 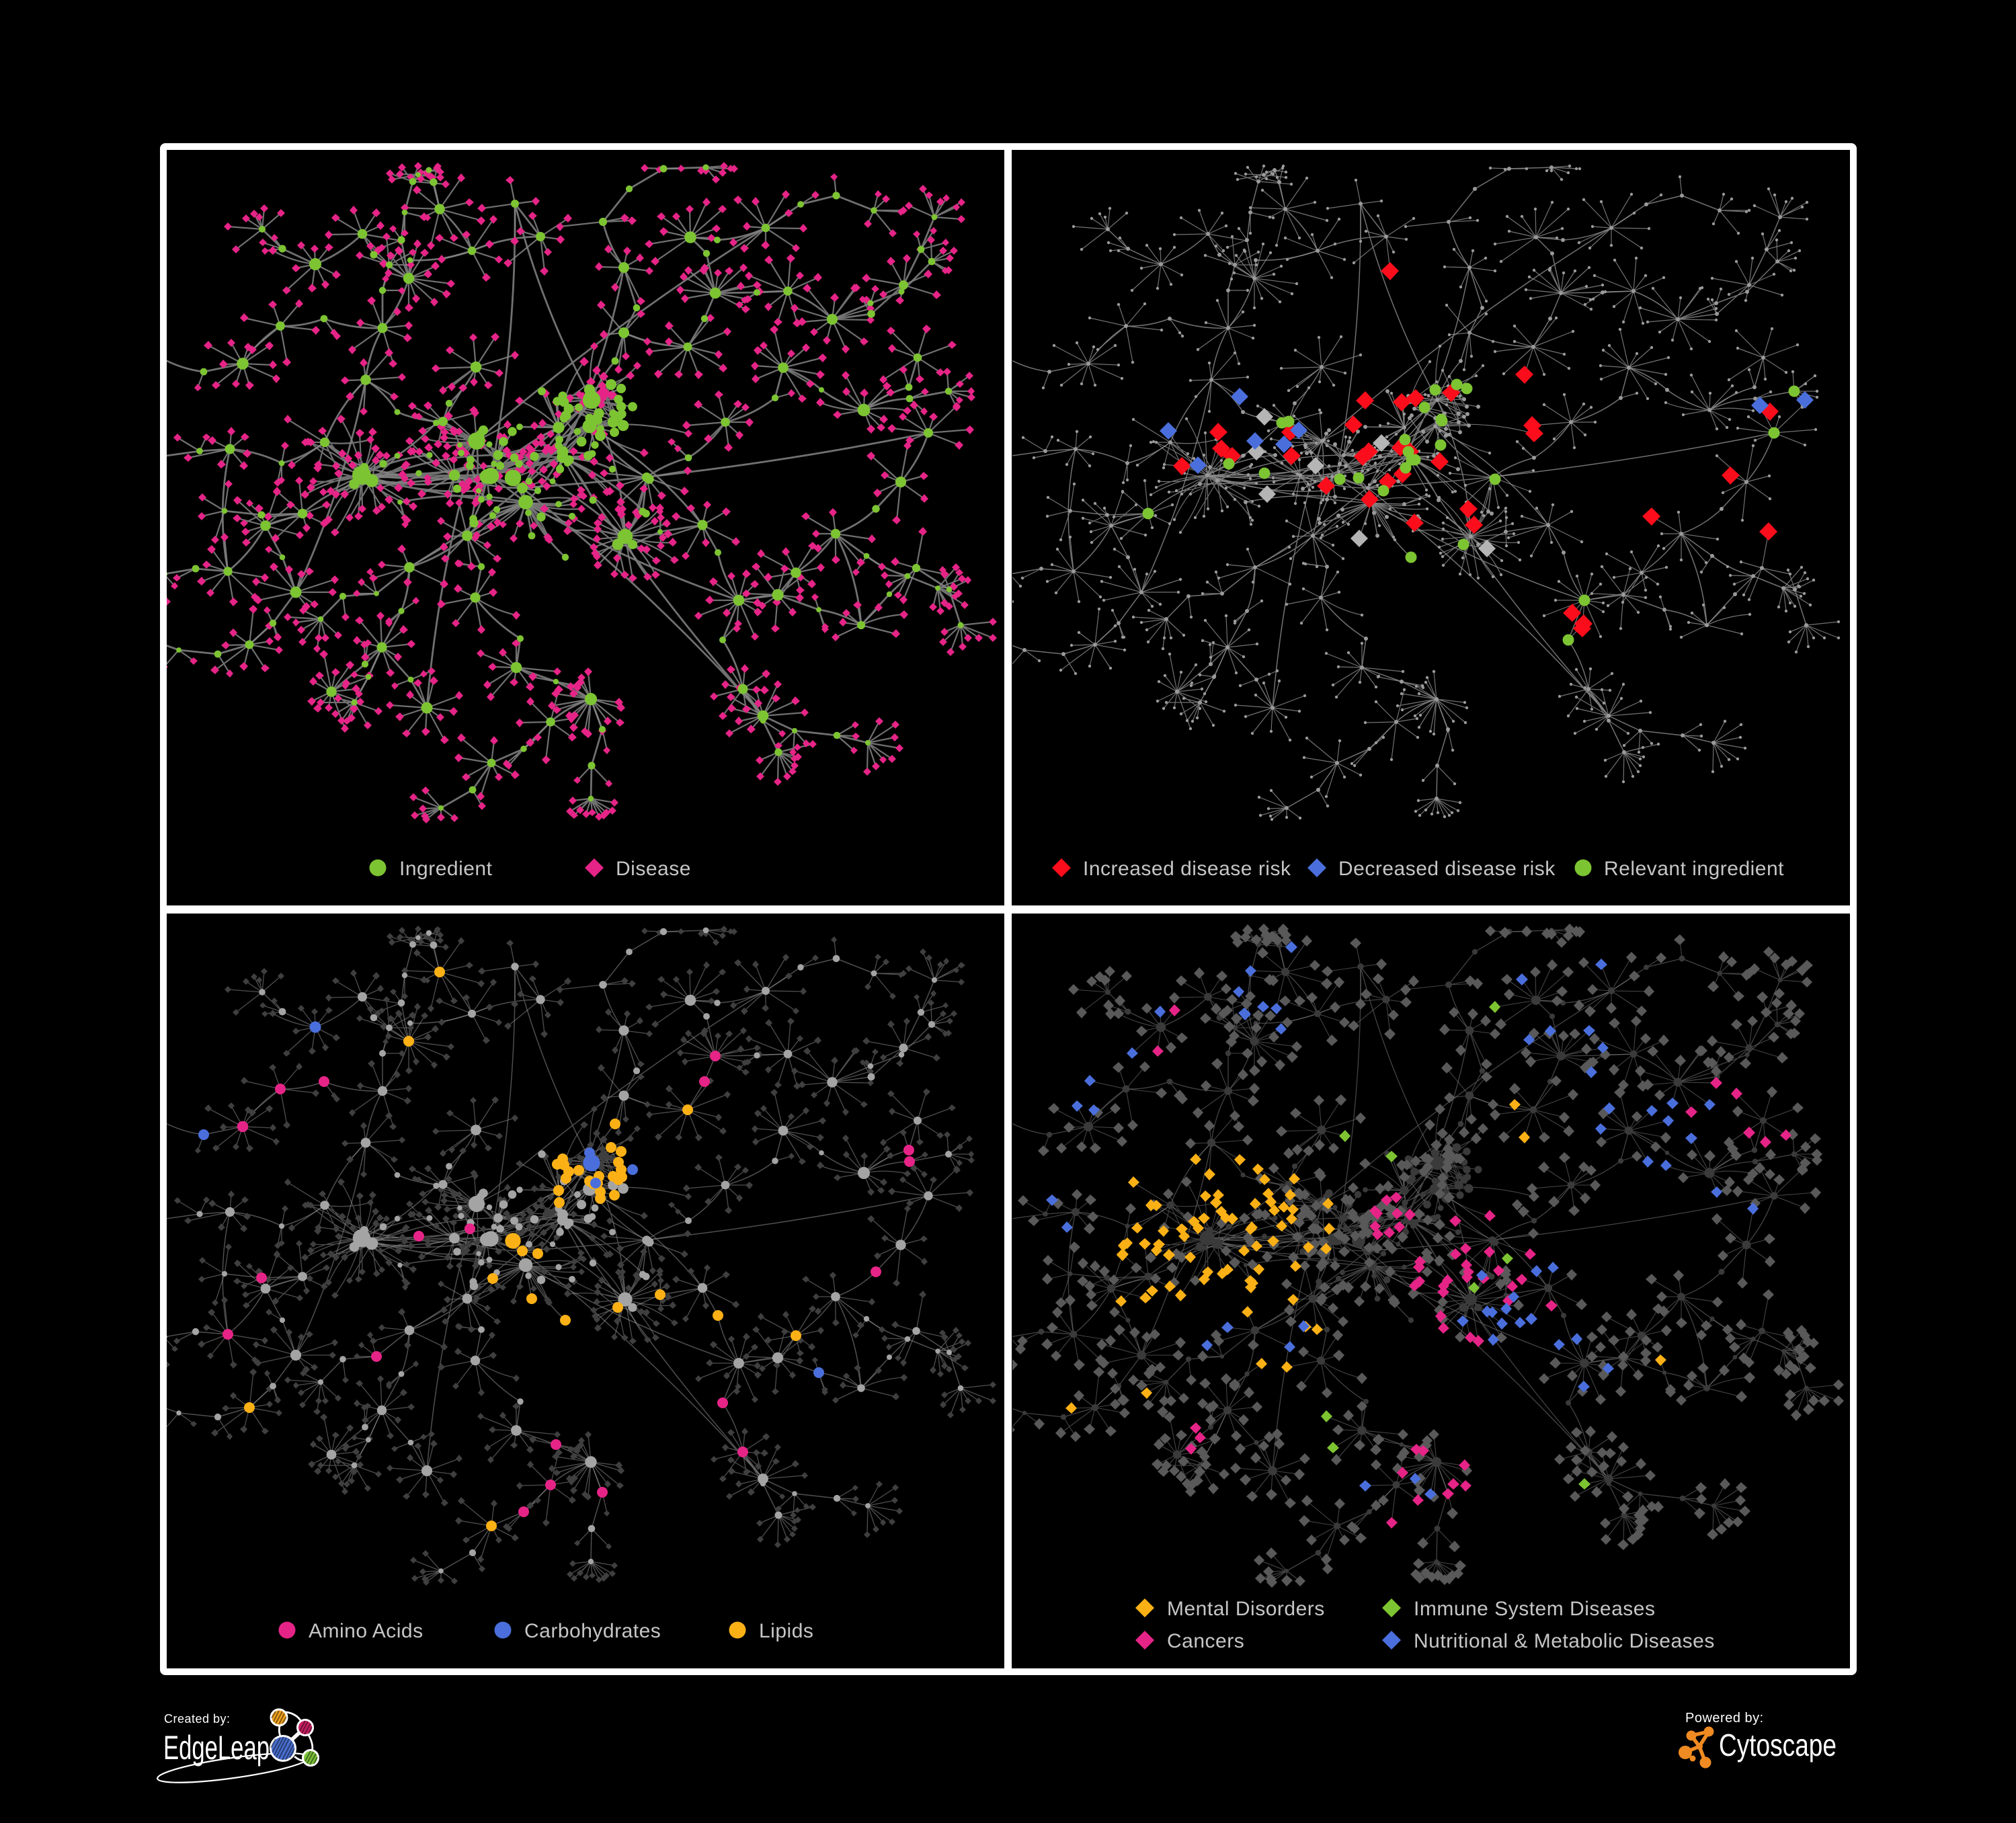 What do you see at coordinates (1724, 1719) in the screenshot?
I see `svg-text: Powered by:` at bounding box center [1724, 1719].